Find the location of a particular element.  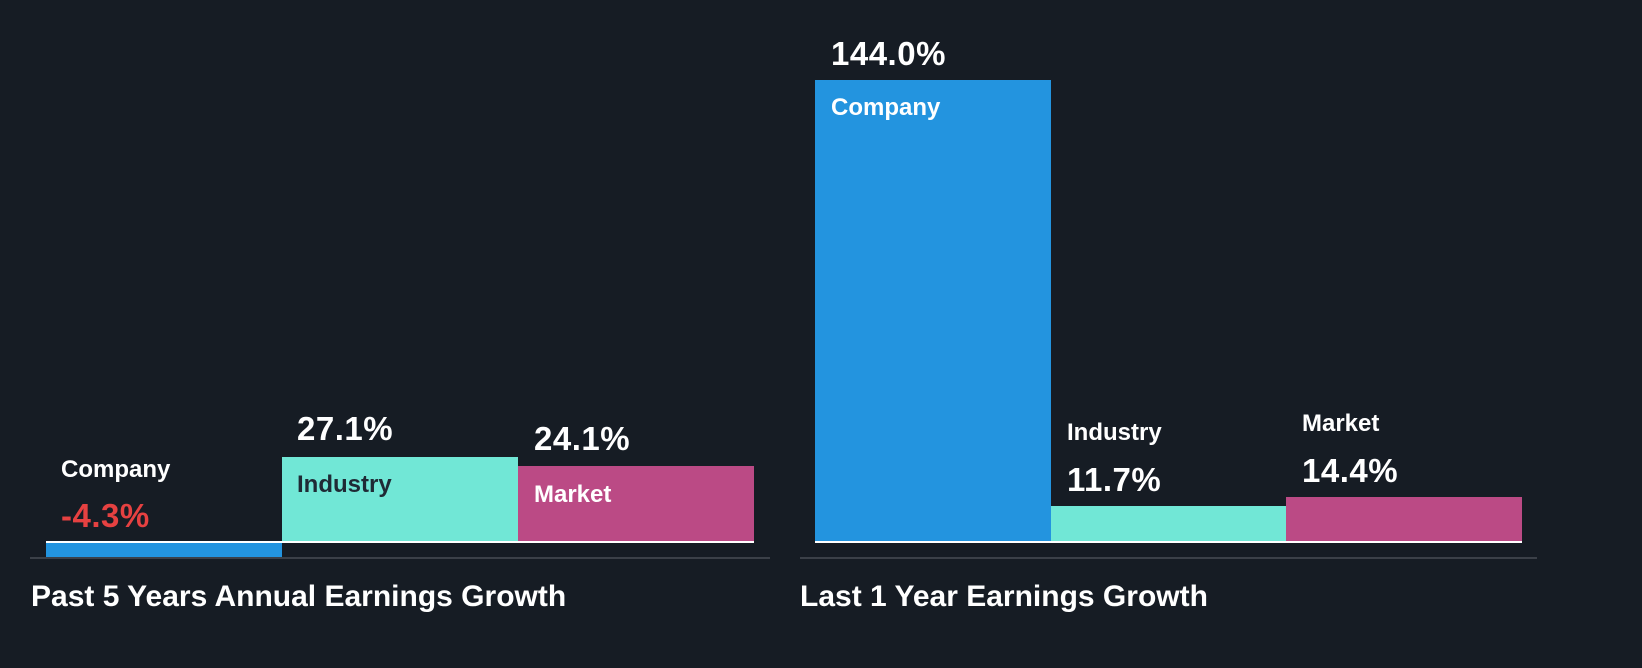

value-market: 24.1% is located at coordinates (582, 438).